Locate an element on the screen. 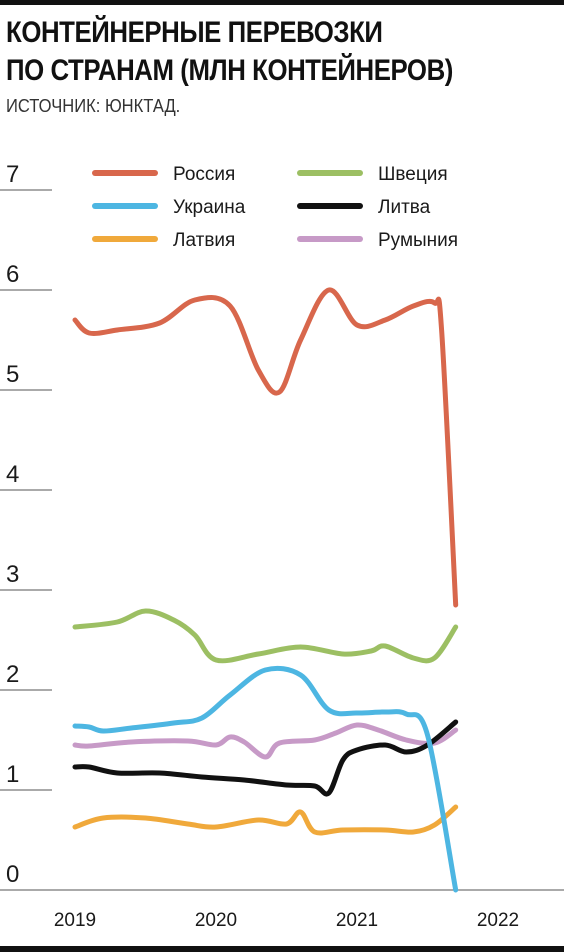 This screenshot has width=564, height=952. series-line-sweden is located at coordinates (265, 636).